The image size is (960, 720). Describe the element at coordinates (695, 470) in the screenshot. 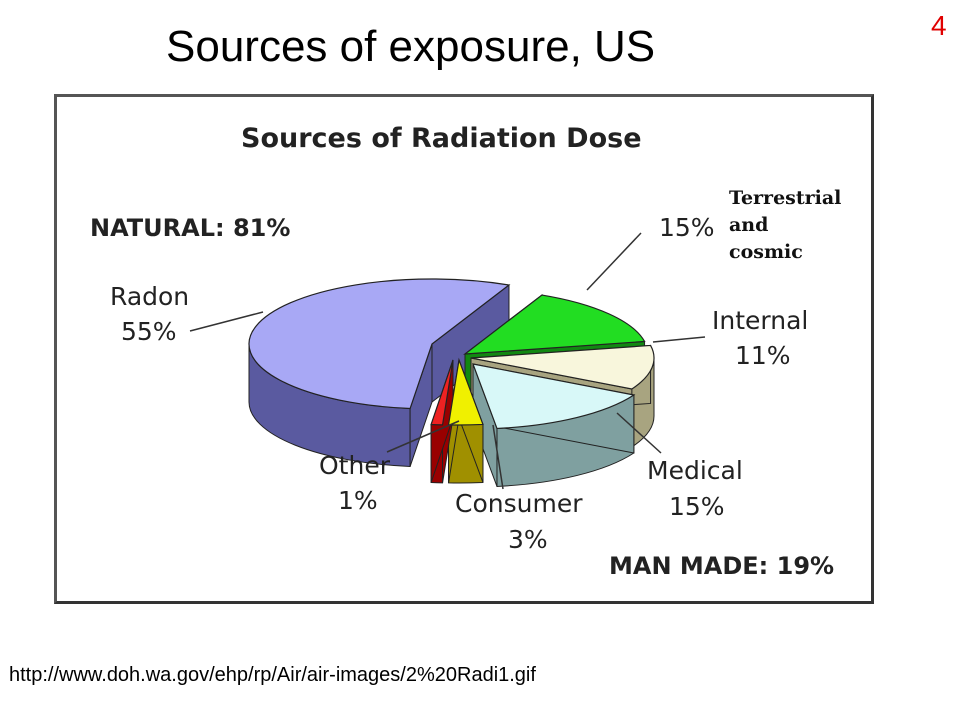

I see `label-medical-name: Medical` at that location.